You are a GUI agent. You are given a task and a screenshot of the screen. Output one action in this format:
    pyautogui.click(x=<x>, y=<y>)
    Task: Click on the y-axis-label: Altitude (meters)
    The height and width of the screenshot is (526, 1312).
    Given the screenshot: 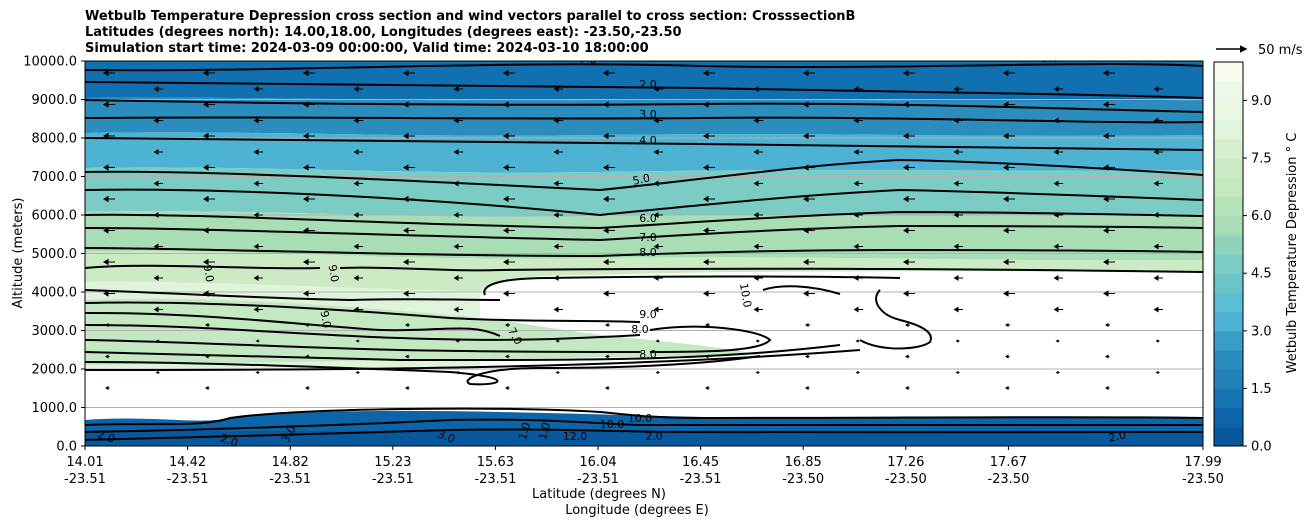 What is the action you would take?
    pyautogui.click(x=18, y=253)
    